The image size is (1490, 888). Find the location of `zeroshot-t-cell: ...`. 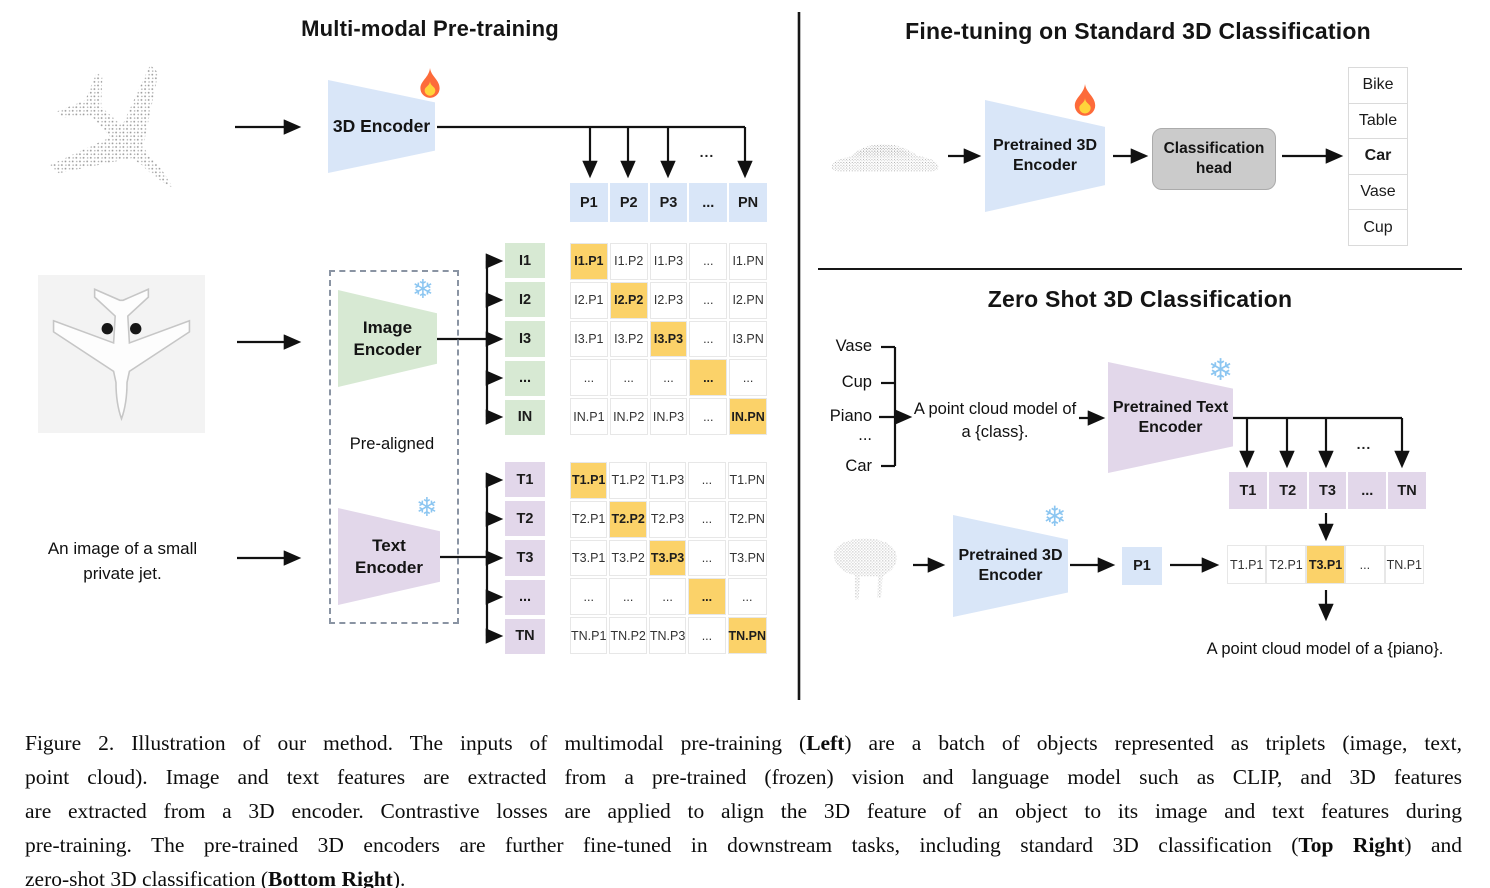

zeroshot-t-cell: ... is located at coordinates (1367, 490).